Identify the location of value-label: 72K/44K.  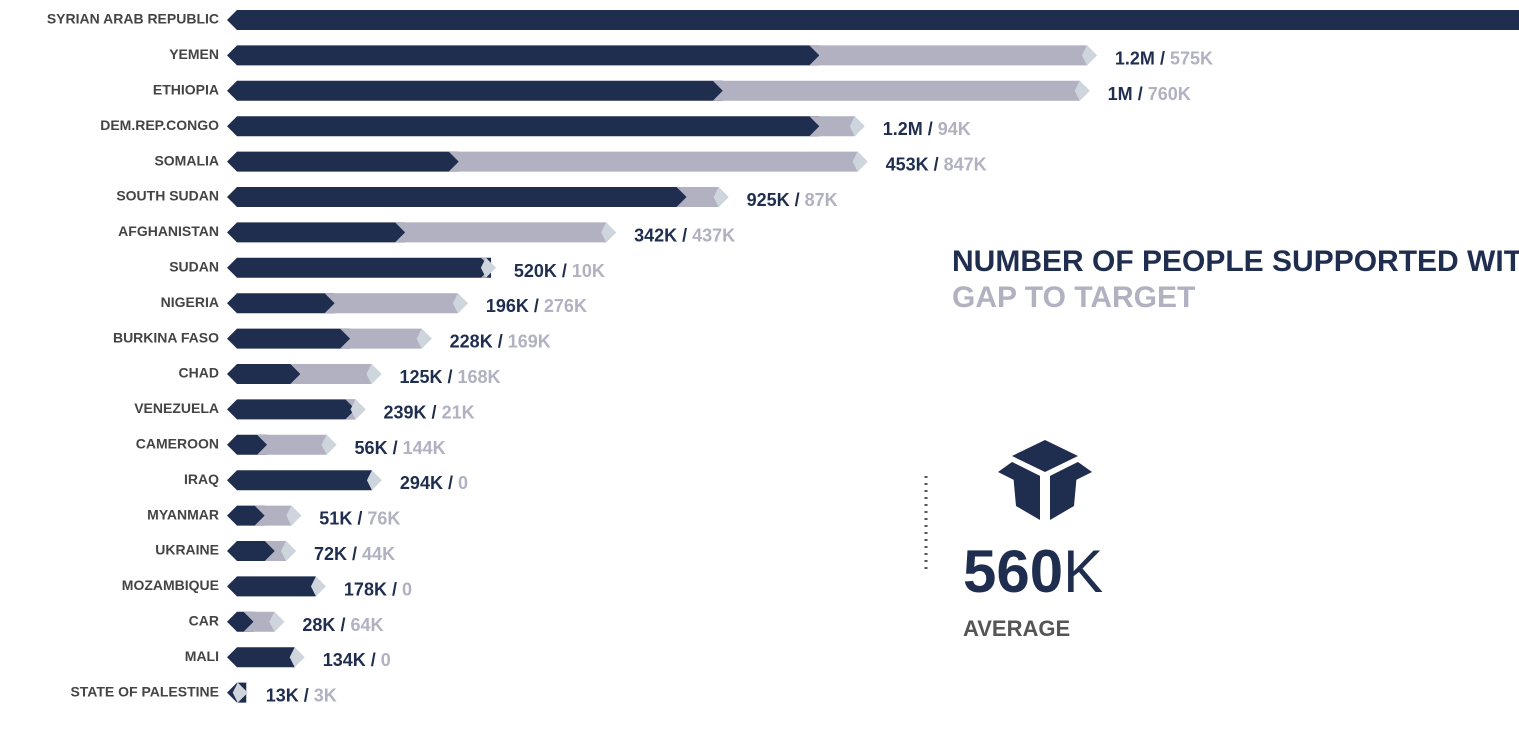
(354, 554).